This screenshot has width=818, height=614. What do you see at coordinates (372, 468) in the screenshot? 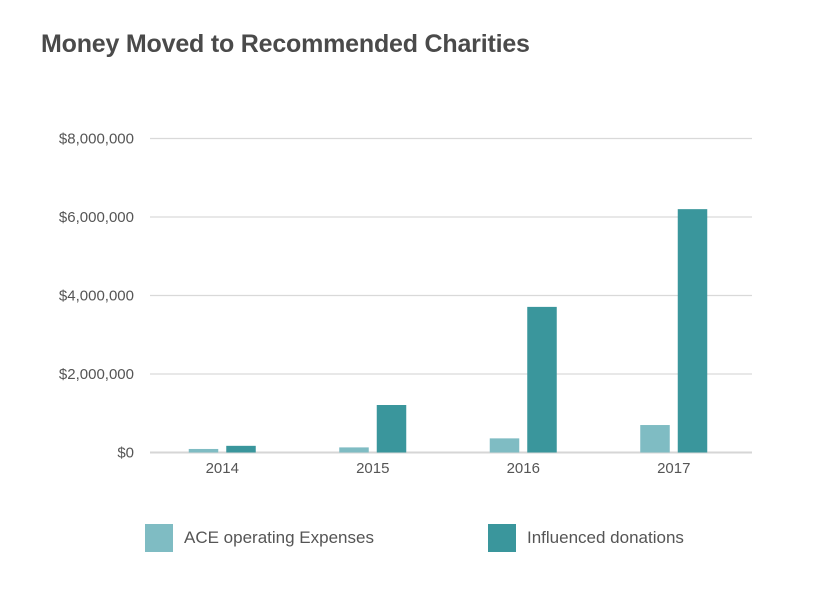
I see `x-tick-label: 2015` at bounding box center [372, 468].